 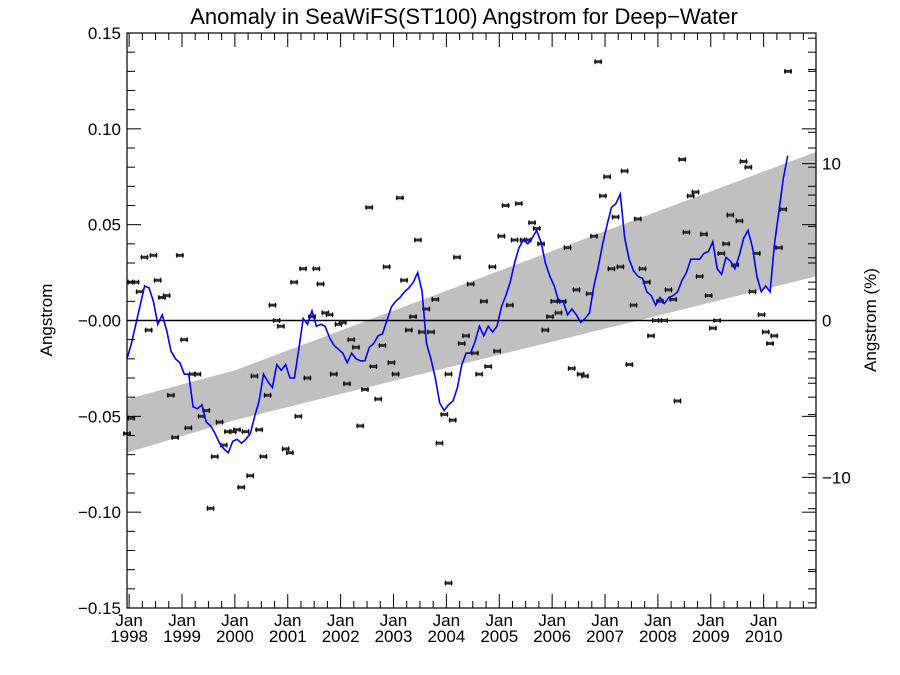 I want to click on right-y-axis: 10 0 −10, so click(x=826, y=320).